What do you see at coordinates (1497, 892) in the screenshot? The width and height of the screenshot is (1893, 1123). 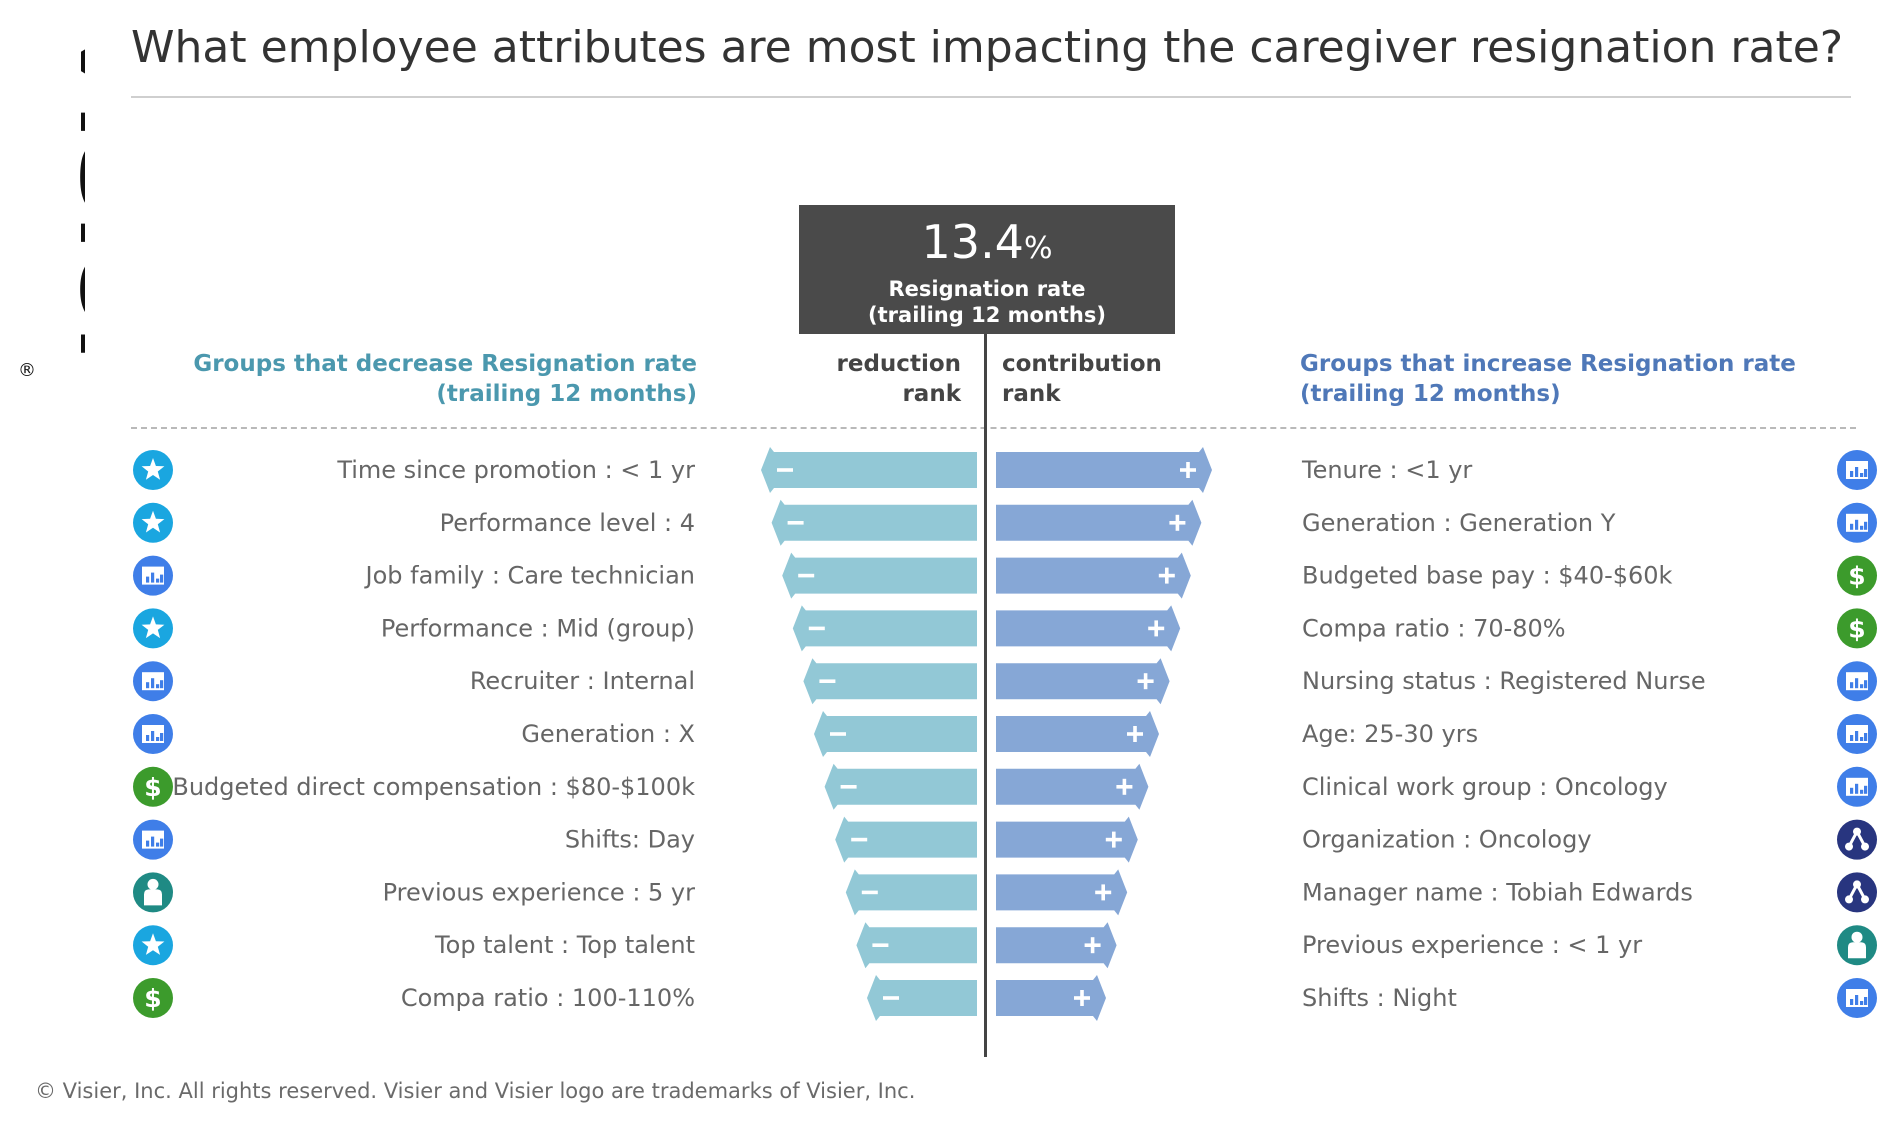 I see `increase-attribute-label: Manager name : Tobiah Edwards` at bounding box center [1497, 892].